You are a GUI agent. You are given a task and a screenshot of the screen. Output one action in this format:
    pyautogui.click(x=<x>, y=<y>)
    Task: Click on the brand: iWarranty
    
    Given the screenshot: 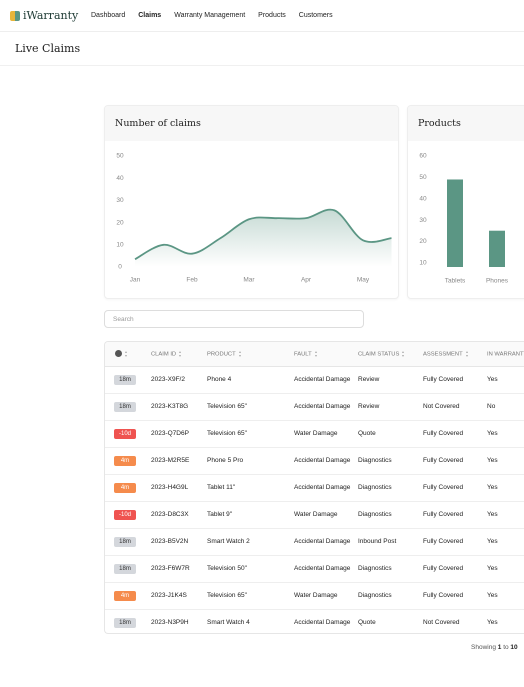 What is the action you would take?
    pyautogui.click(x=51, y=15)
    